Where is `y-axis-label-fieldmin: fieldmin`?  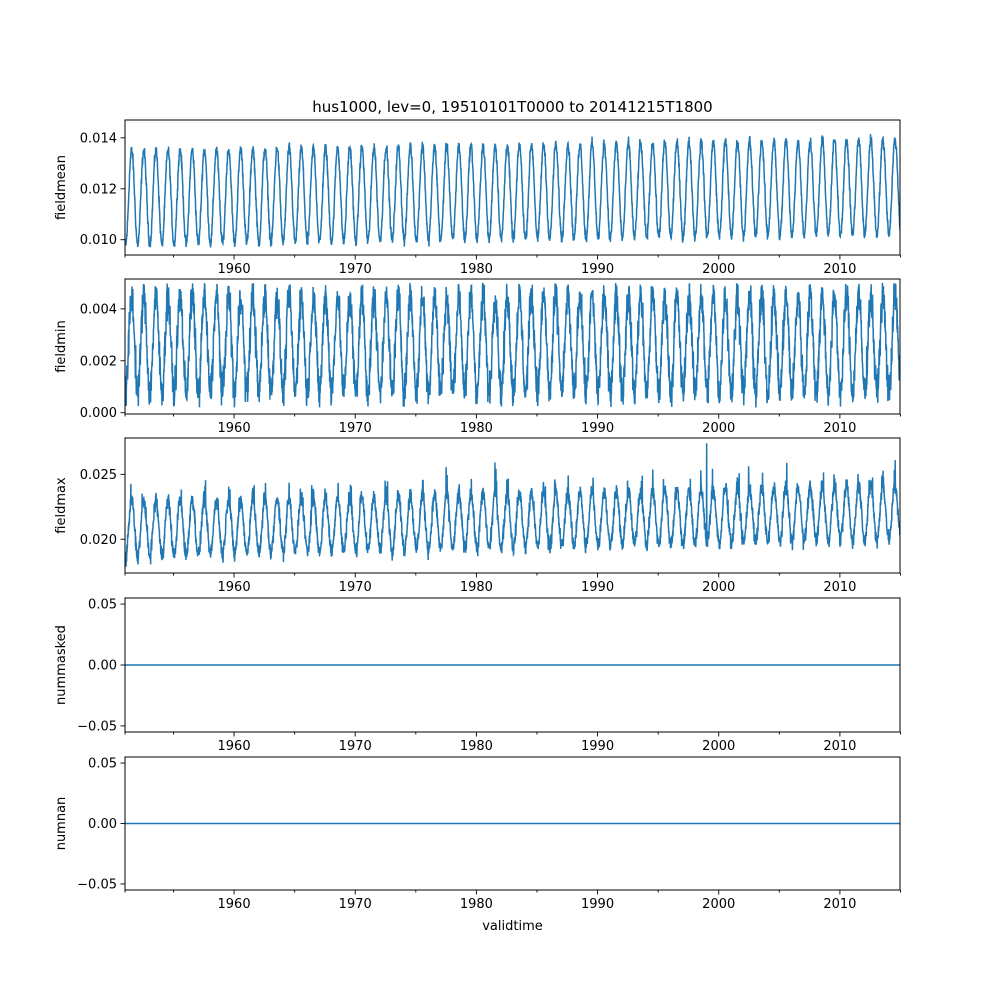 y-axis-label-fieldmin: fieldmin is located at coordinates (61, 346).